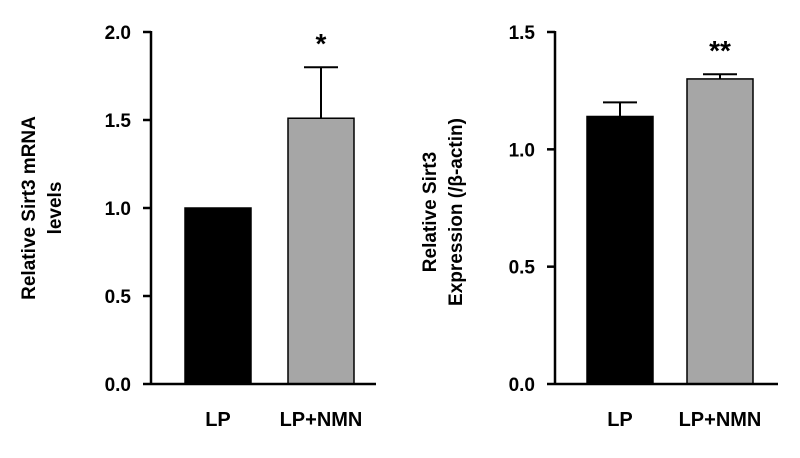 The width and height of the screenshot is (800, 458). Describe the element at coordinates (456, 212) in the screenshot. I see `y-axis-label: Expression (/β-actin)` at that location.